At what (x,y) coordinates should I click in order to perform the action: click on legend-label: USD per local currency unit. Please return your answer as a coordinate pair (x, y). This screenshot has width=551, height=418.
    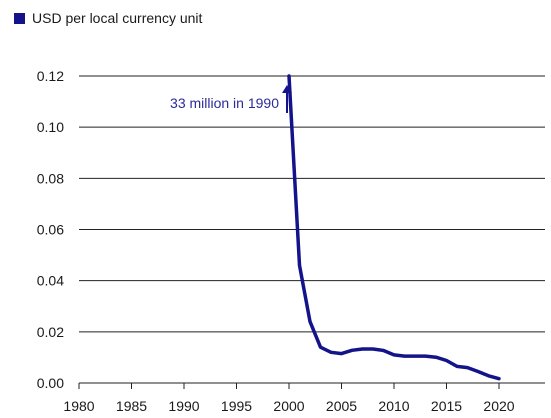
    Looking at the image, I should click on (117, 18).